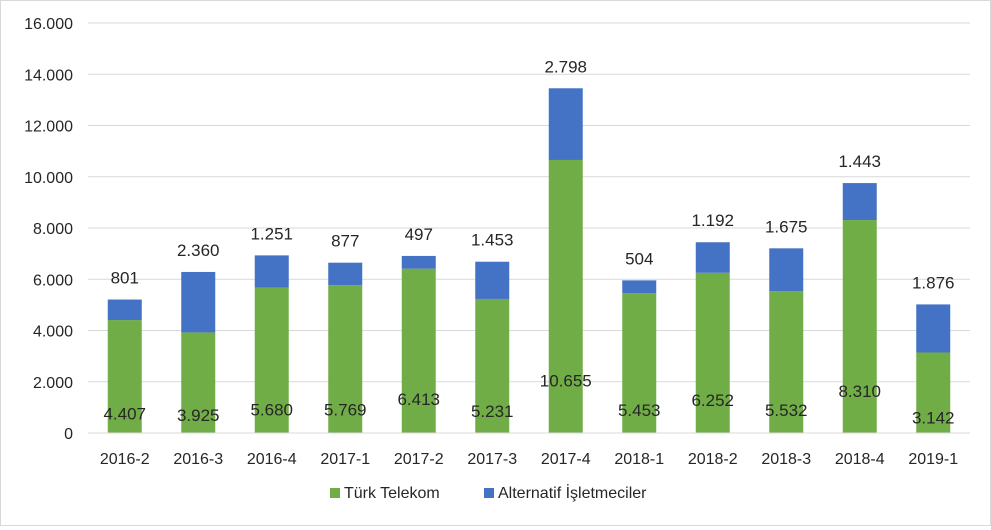 Image resolution: width=991 pixels, height=530 pixels. What do you see at coordinates (933, 417) in the screenshot?
I see `data-label-turk-telekom: 3.142` at bounding box center [933, 417].